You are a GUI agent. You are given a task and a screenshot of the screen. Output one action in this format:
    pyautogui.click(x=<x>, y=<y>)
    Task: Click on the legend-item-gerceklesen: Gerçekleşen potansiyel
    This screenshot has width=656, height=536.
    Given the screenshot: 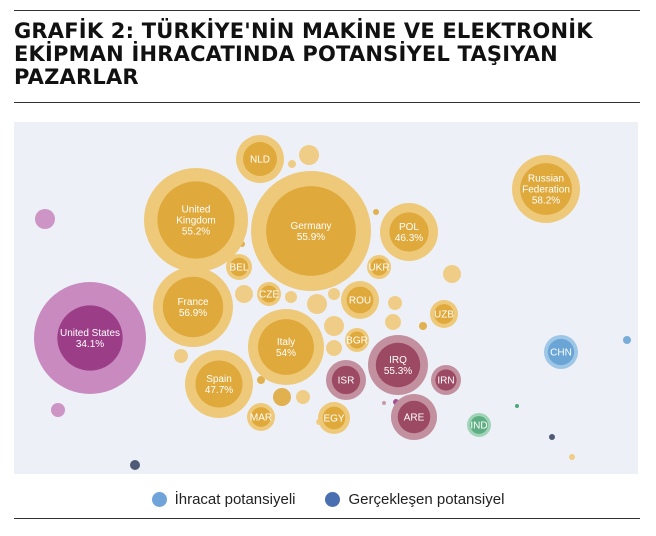 What is the action you would take?
    pyautogui.click(x=414, y=499)
    